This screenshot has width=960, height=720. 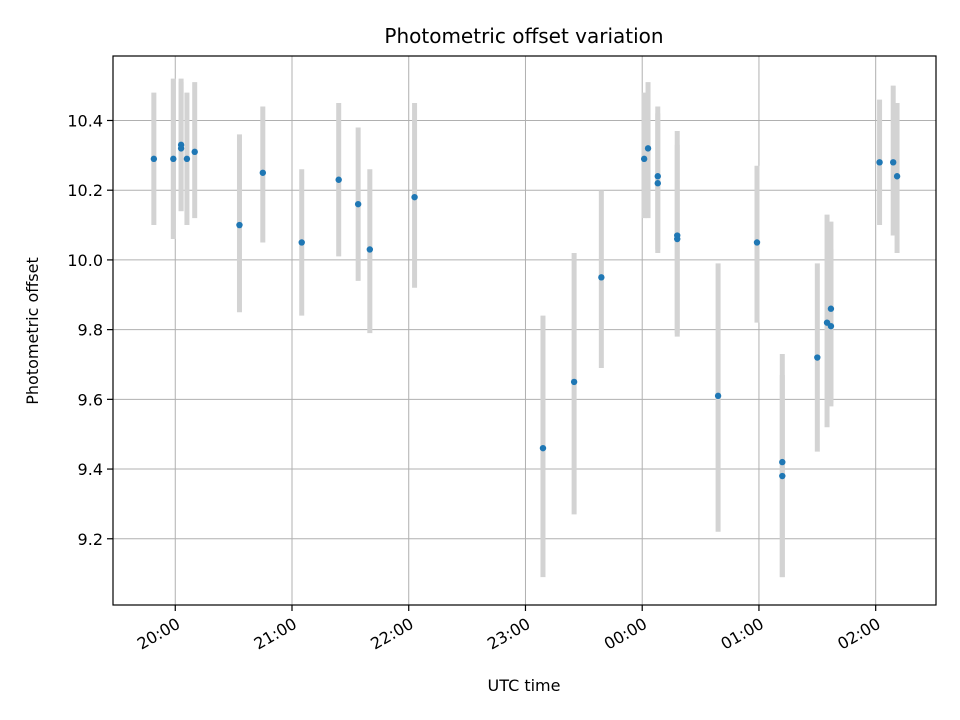 I want to click on y-tick-label: 9.6, so click(x=90, y=399).